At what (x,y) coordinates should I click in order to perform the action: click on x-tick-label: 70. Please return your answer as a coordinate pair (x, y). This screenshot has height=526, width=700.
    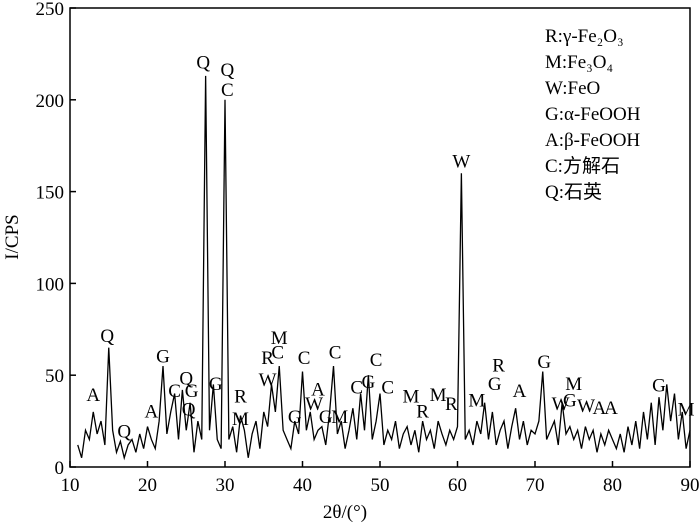
    Looking at the image, I should click on (535, 485).